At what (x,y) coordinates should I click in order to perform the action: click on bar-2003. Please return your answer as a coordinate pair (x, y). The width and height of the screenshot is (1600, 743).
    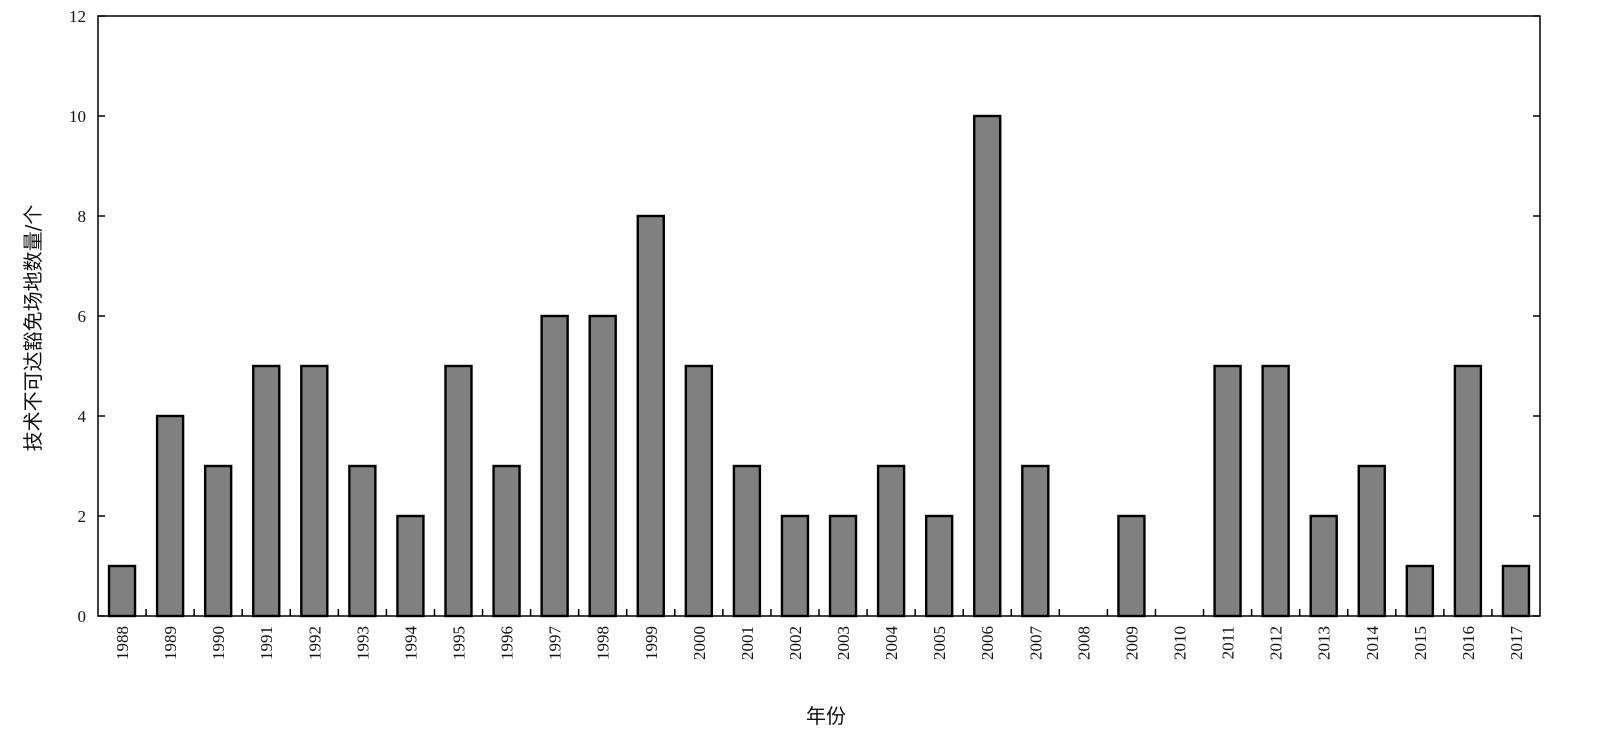
    Looking at the image, I should click on (843, 566).